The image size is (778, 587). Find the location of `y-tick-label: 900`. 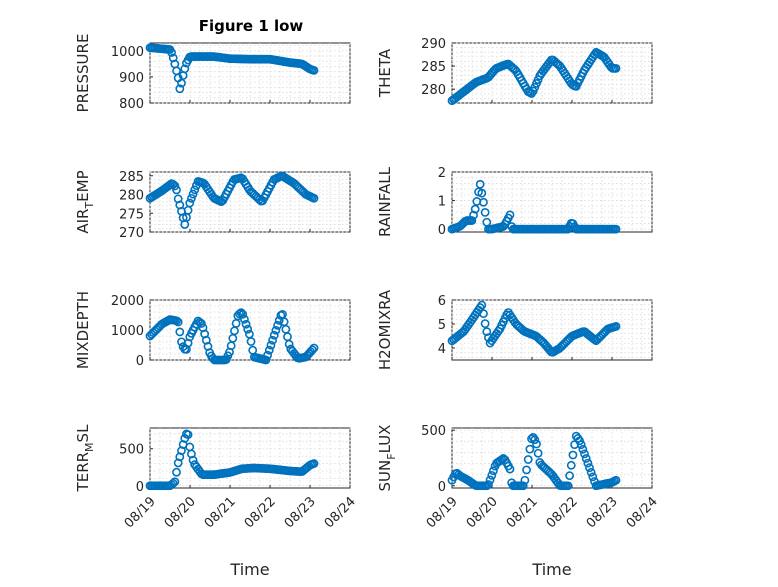

y-tick-label: 900 is located at coordinates (131, 78).